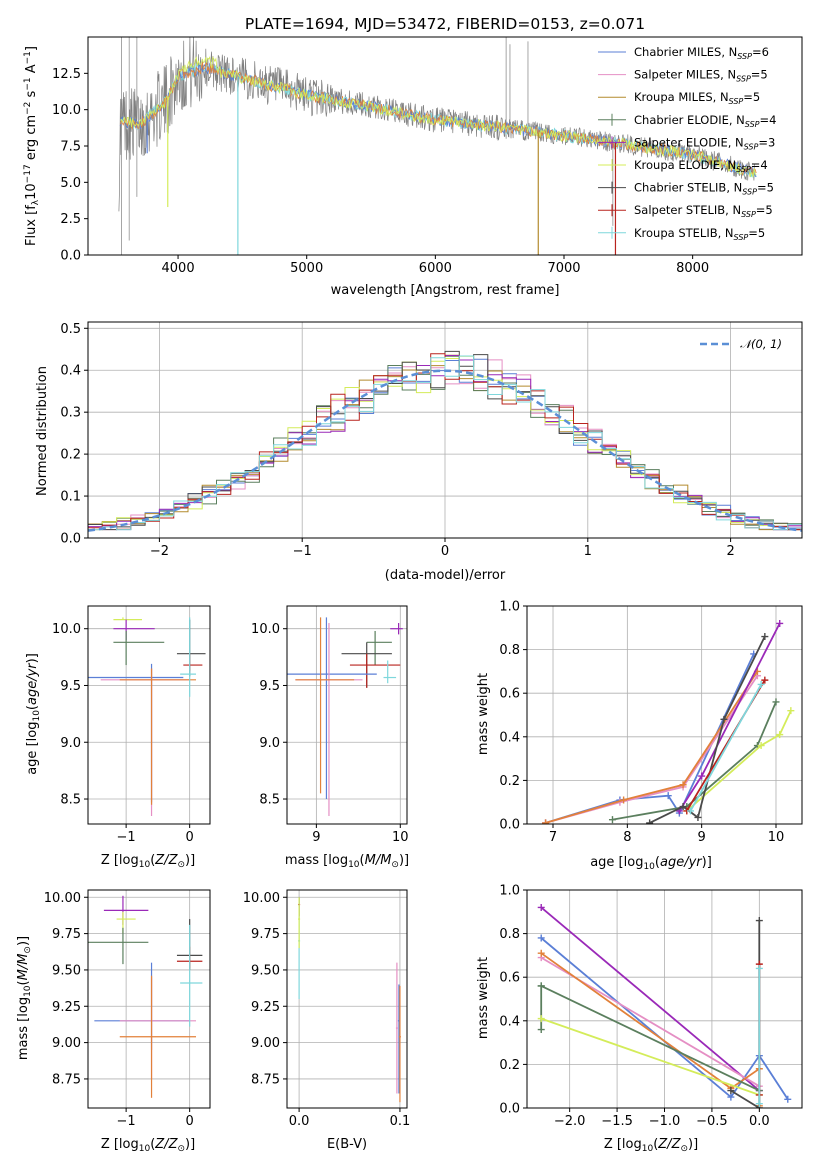  I want to click on age-vs-z-panel: −1 0 8.5 9.0 9.5 10.0, so click(131, 725).